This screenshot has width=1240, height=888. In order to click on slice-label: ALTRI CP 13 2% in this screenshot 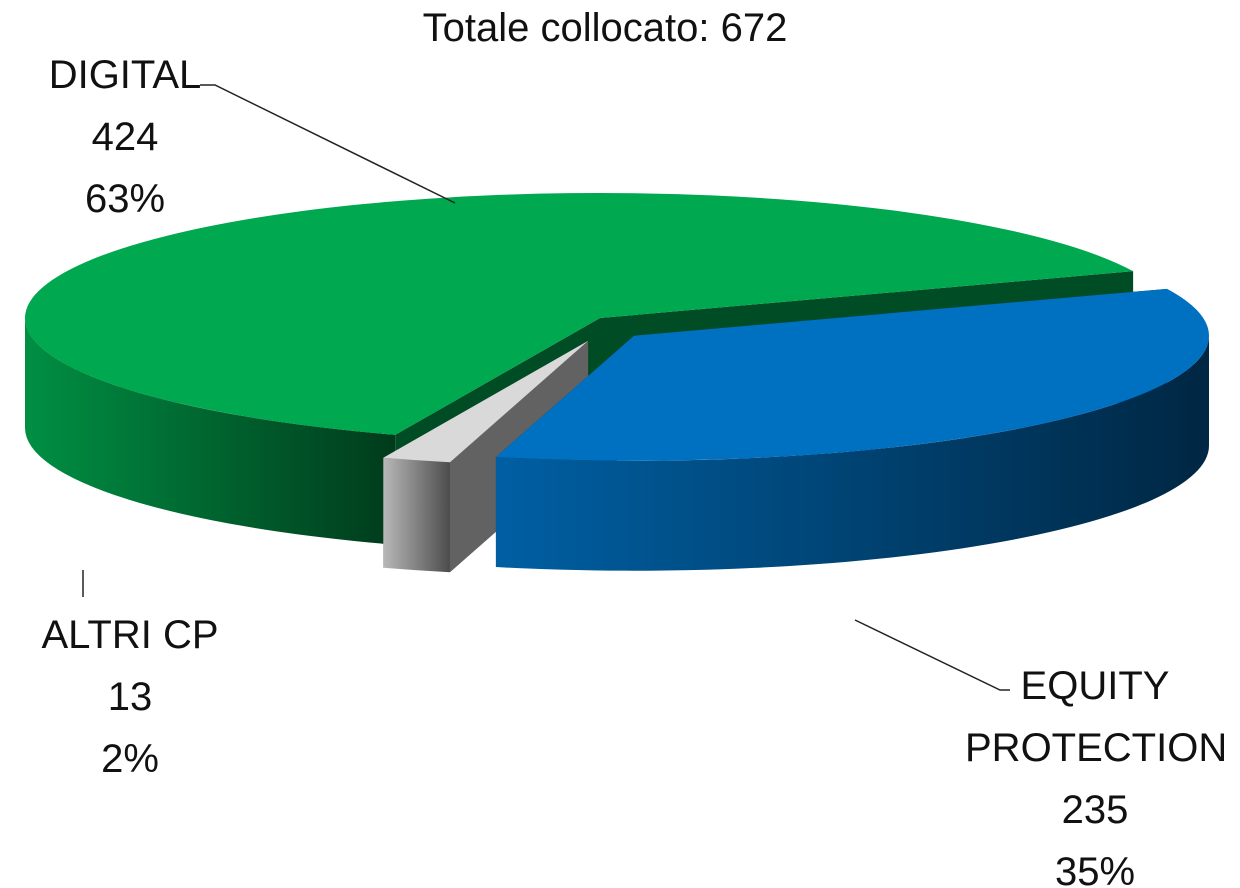, I will do `click(130, 697)`.